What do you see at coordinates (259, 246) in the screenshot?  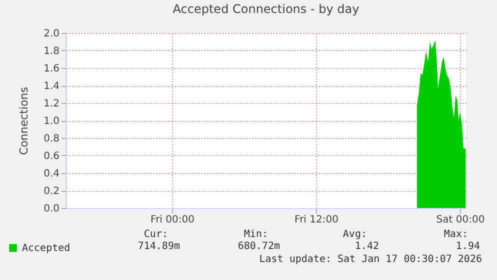 I see `text: 680.72m` at bounding box center [259, 246].